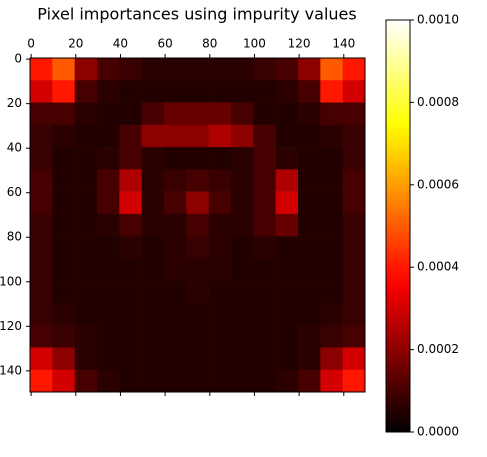  I want to click on y-tick-label: 0, so click(18, 59).